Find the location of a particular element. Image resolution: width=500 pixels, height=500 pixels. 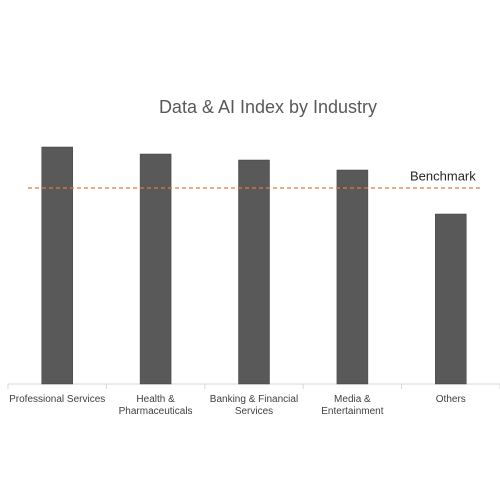

x-tick-label: Others is located at coordinates (450, 399).